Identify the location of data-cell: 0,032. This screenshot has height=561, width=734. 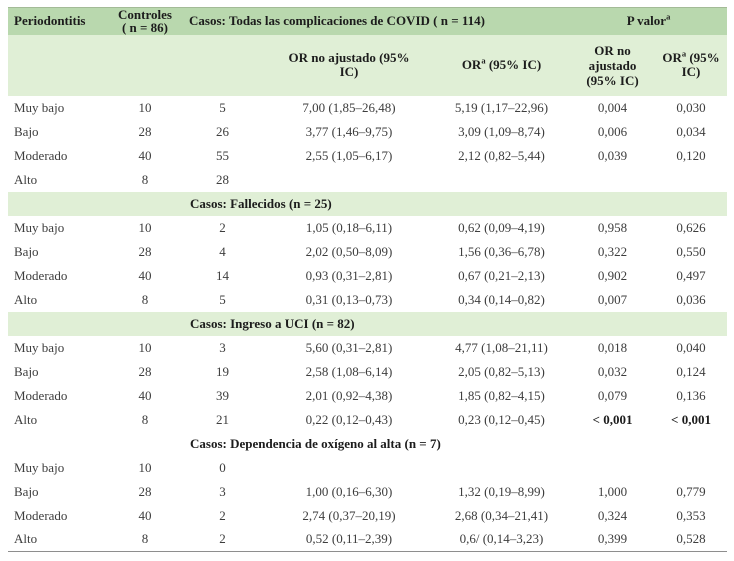
(612, 371).